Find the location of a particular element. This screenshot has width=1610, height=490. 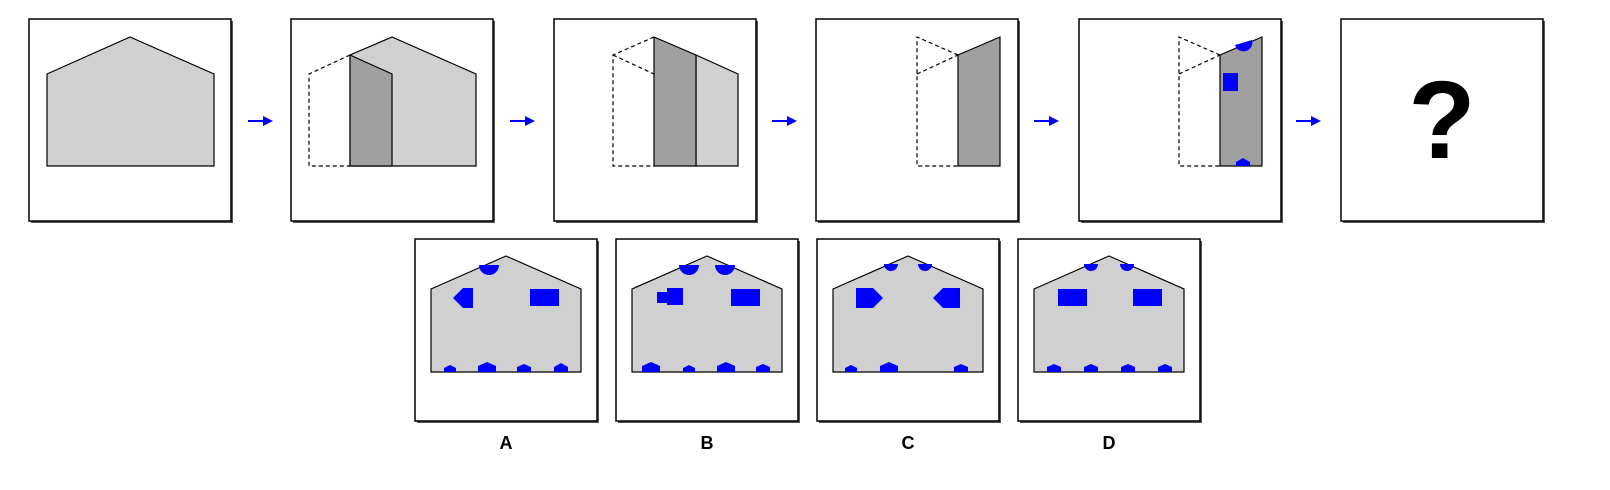

option-label: C is located at coordinates (908, 443).